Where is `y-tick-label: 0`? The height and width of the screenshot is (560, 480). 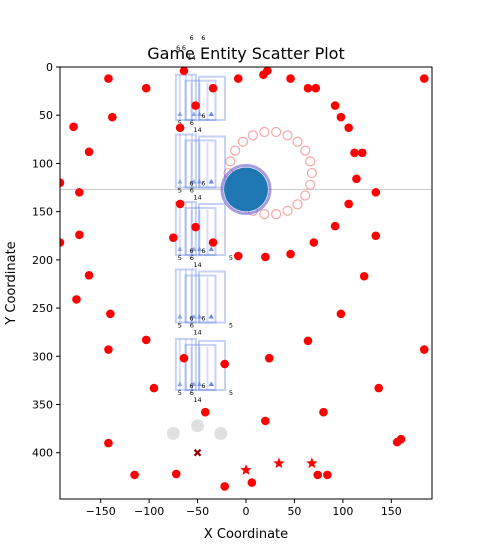
y-tick-label: 0 is located at coordinates (49, 67).